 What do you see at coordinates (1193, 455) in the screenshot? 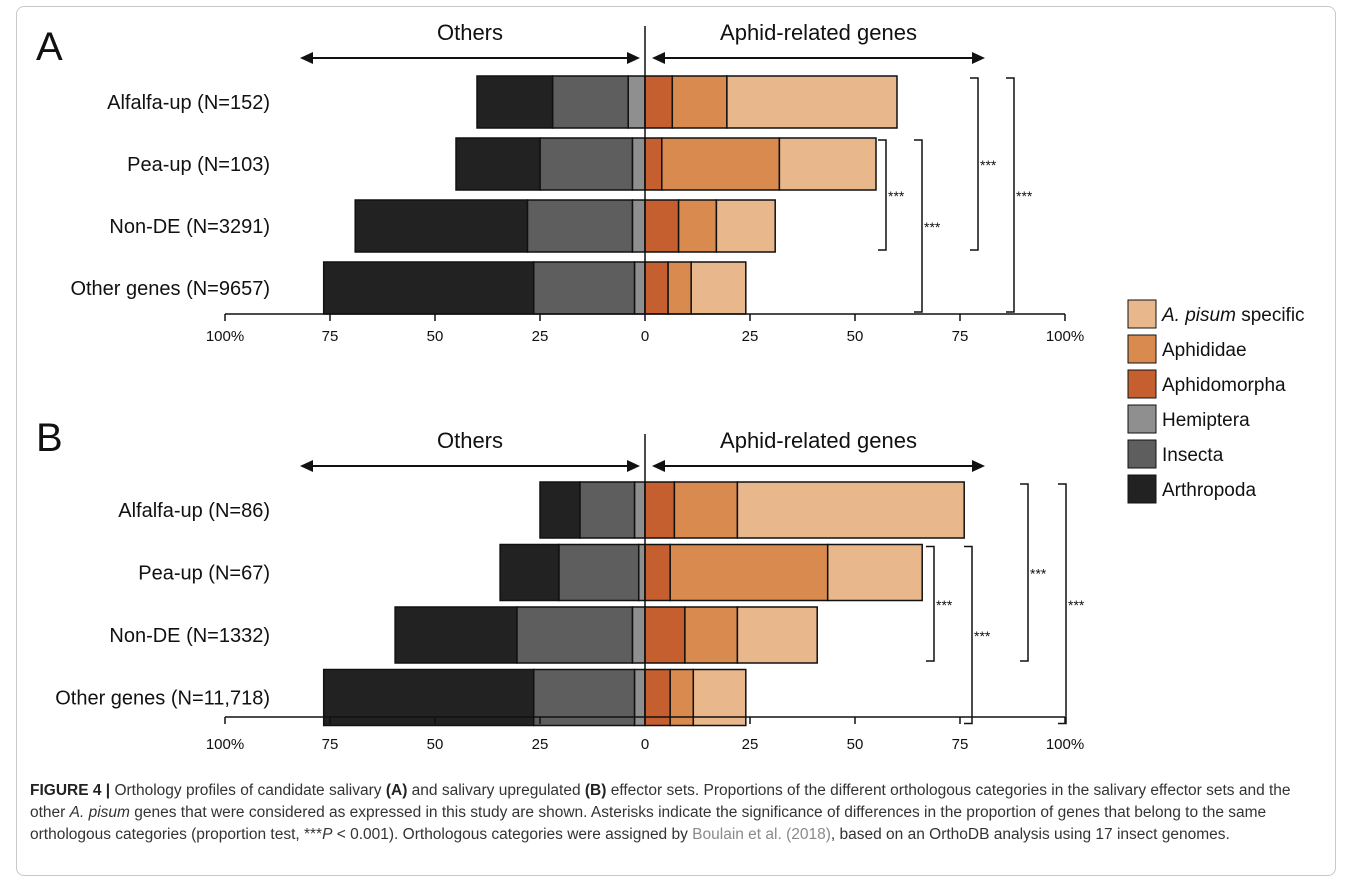
I see `legend-label-insecta: Insecta` at bounding box center [1193, 455].